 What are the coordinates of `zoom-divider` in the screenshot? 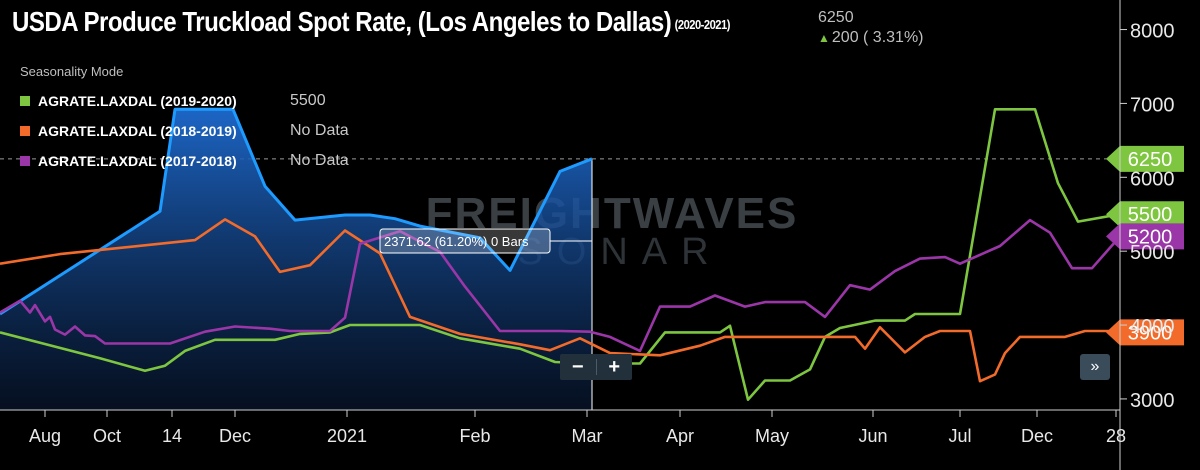 It's located at (596, 367).